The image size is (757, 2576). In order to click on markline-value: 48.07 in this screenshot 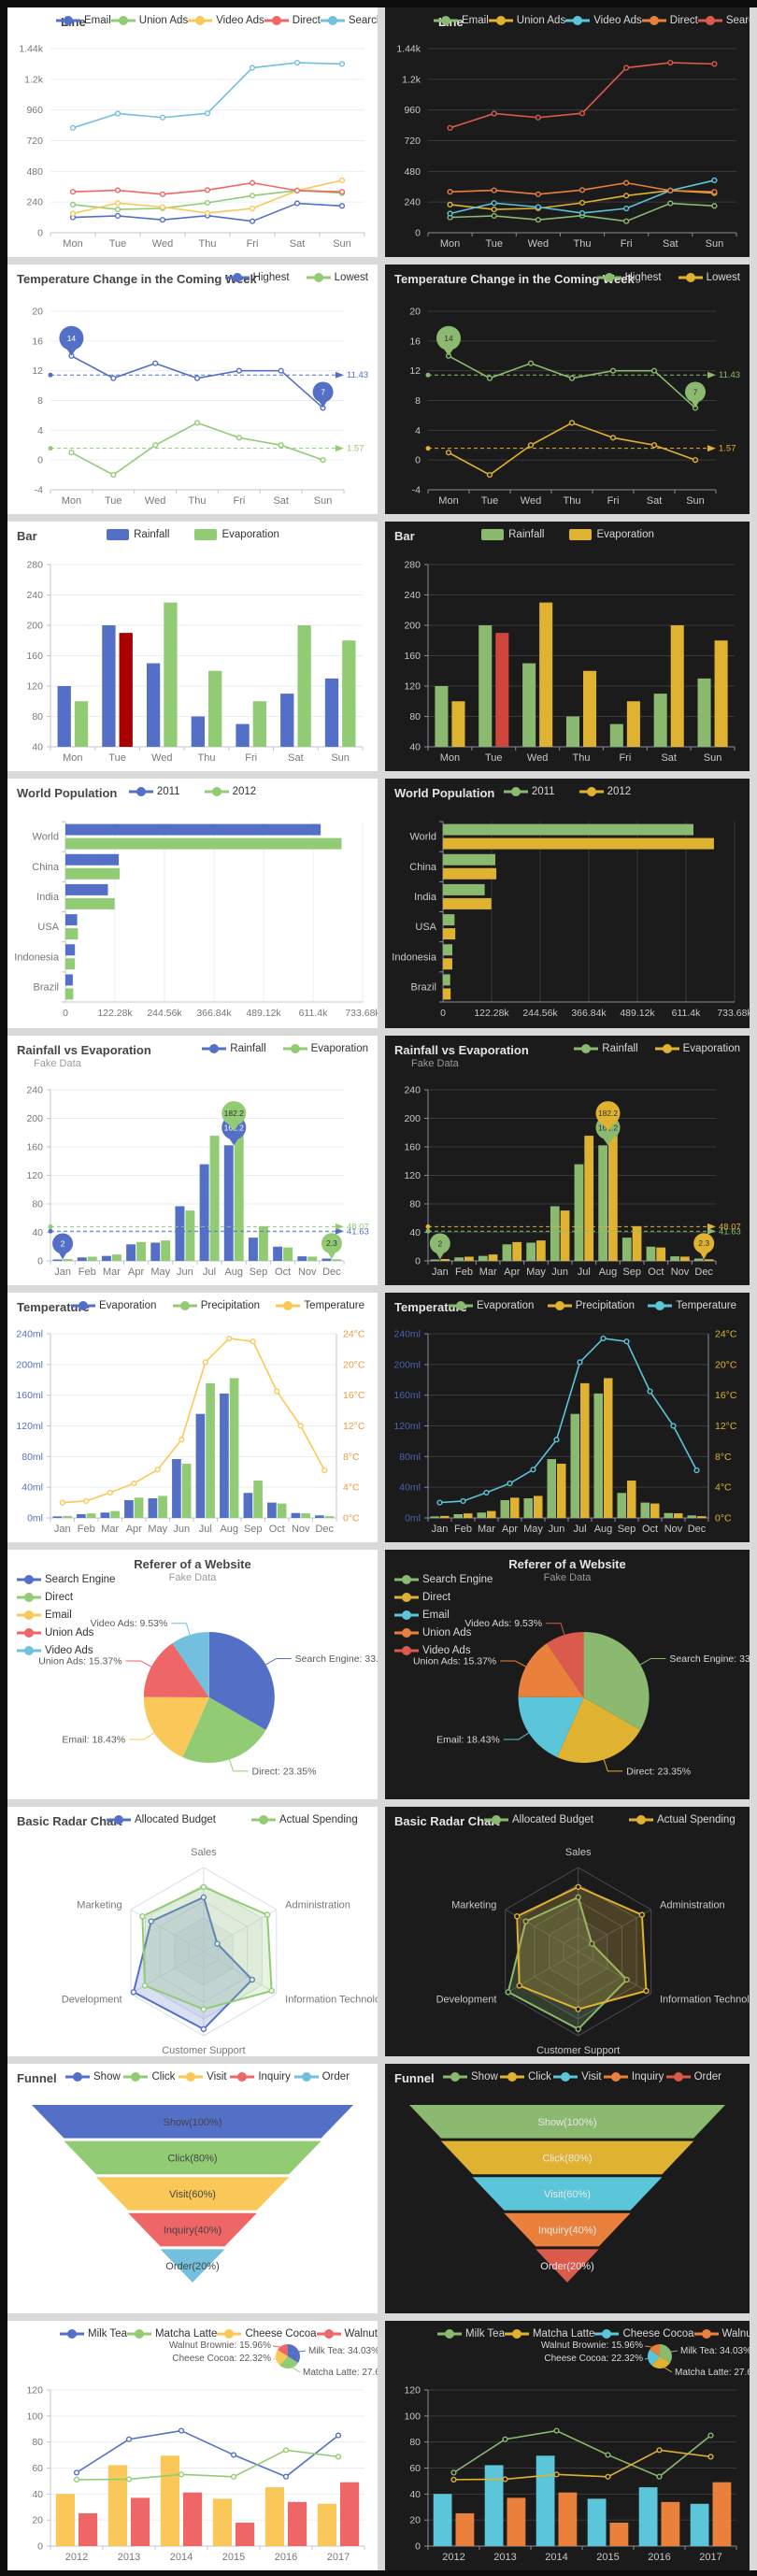, I will do `click(730, 1227)`.